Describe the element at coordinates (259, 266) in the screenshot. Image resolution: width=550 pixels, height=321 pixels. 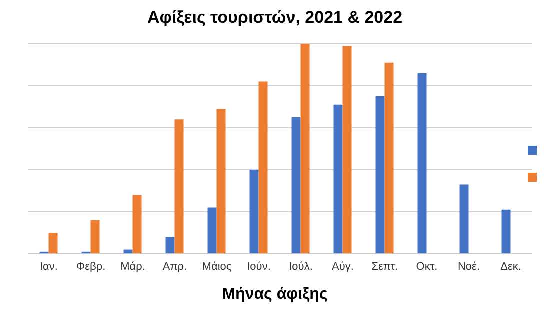
I see `x-tick-label: Ιούν.` at that location.